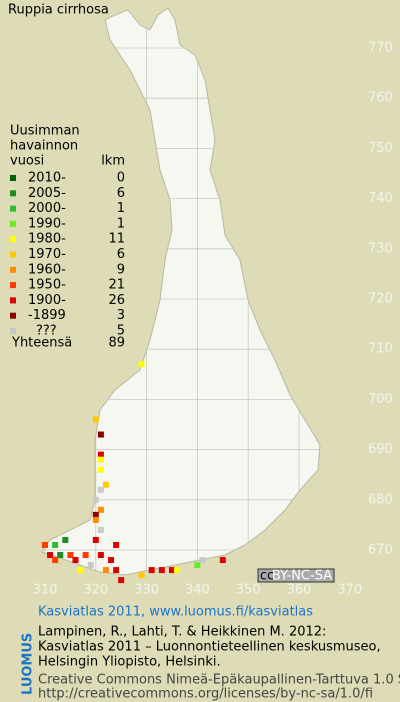  What do you see at coordinates (121, 315) in the screenshot?
I see `legend-count: 3` at bounding box center [121, 315].